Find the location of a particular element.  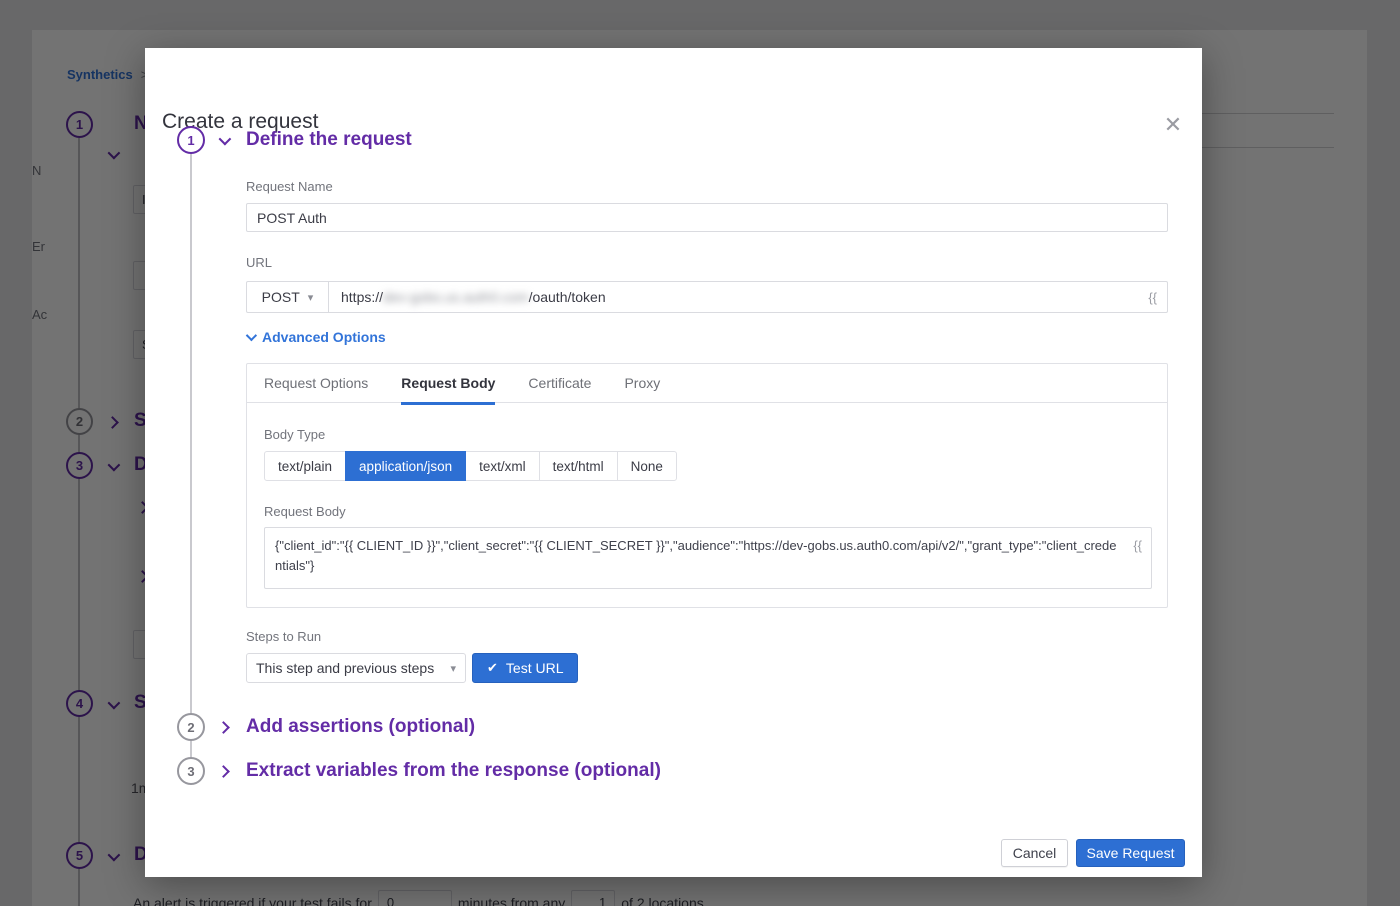

step-1-badge: 1 is located at coordinates (191, 140).